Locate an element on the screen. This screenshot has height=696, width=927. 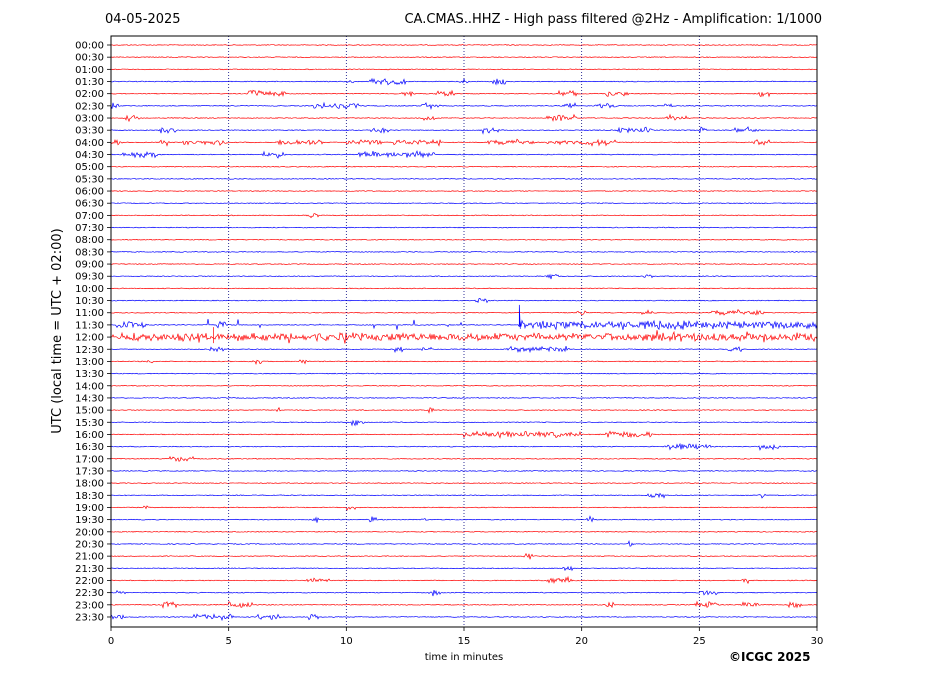
y-tick-label: 11:00 is located at coordinates (89, 313).